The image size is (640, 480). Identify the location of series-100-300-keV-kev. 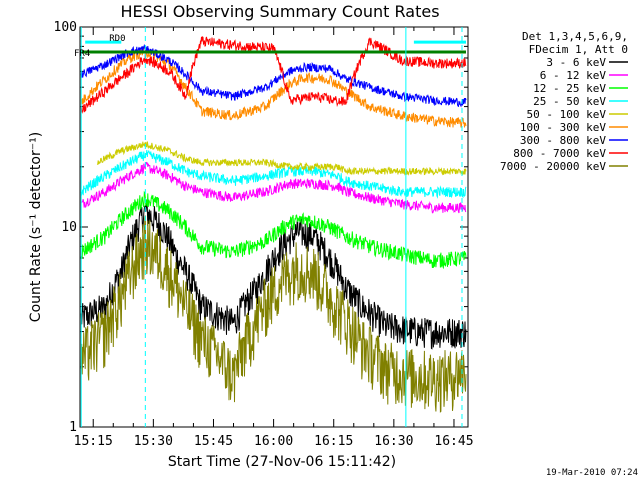
(273, 87).